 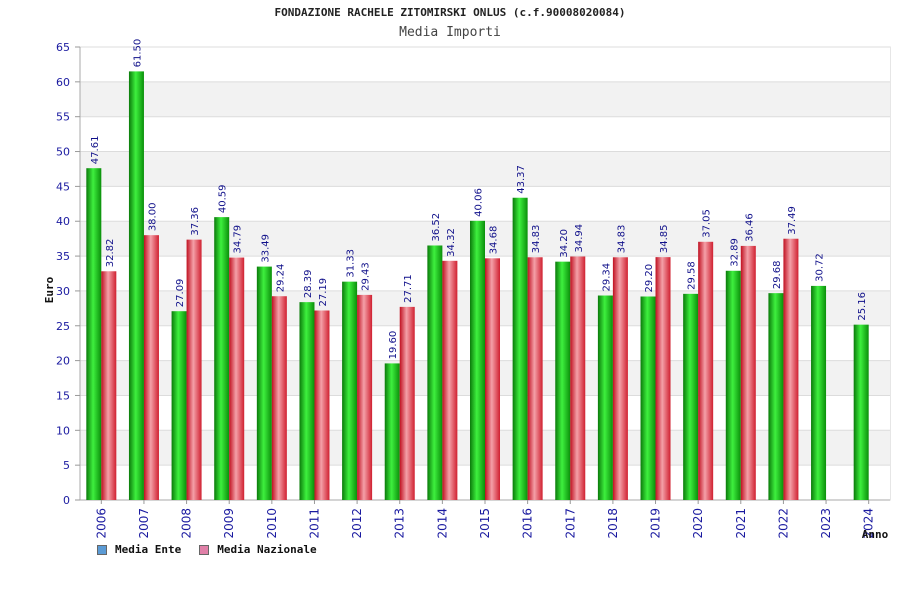 I want to click on y-tick-label: 15, so click(x=63, y=395).